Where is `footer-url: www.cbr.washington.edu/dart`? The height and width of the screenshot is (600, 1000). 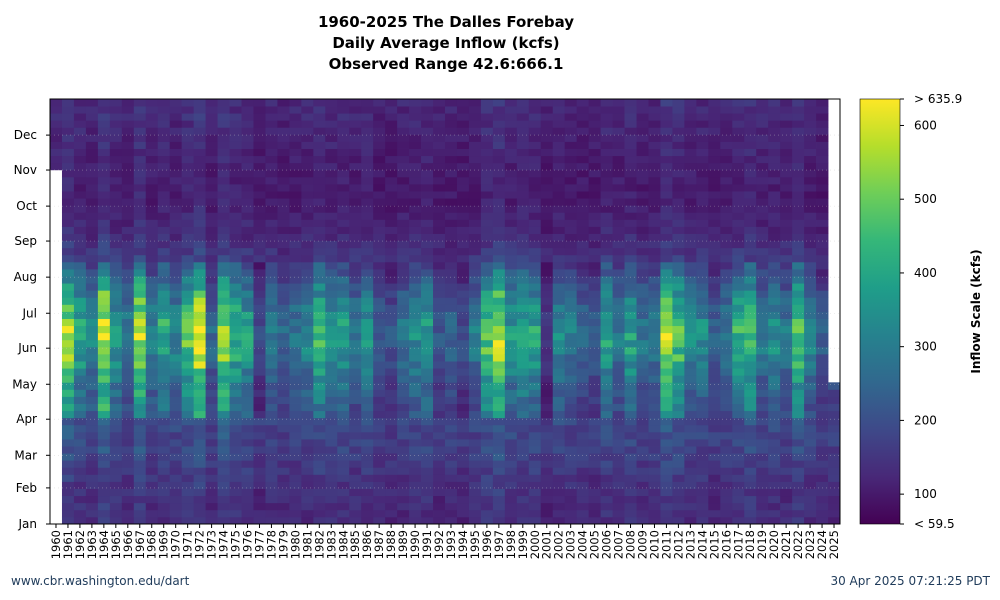
footer-url: www.cbr.washington.edu/dart is located at coordinates (100, 581).